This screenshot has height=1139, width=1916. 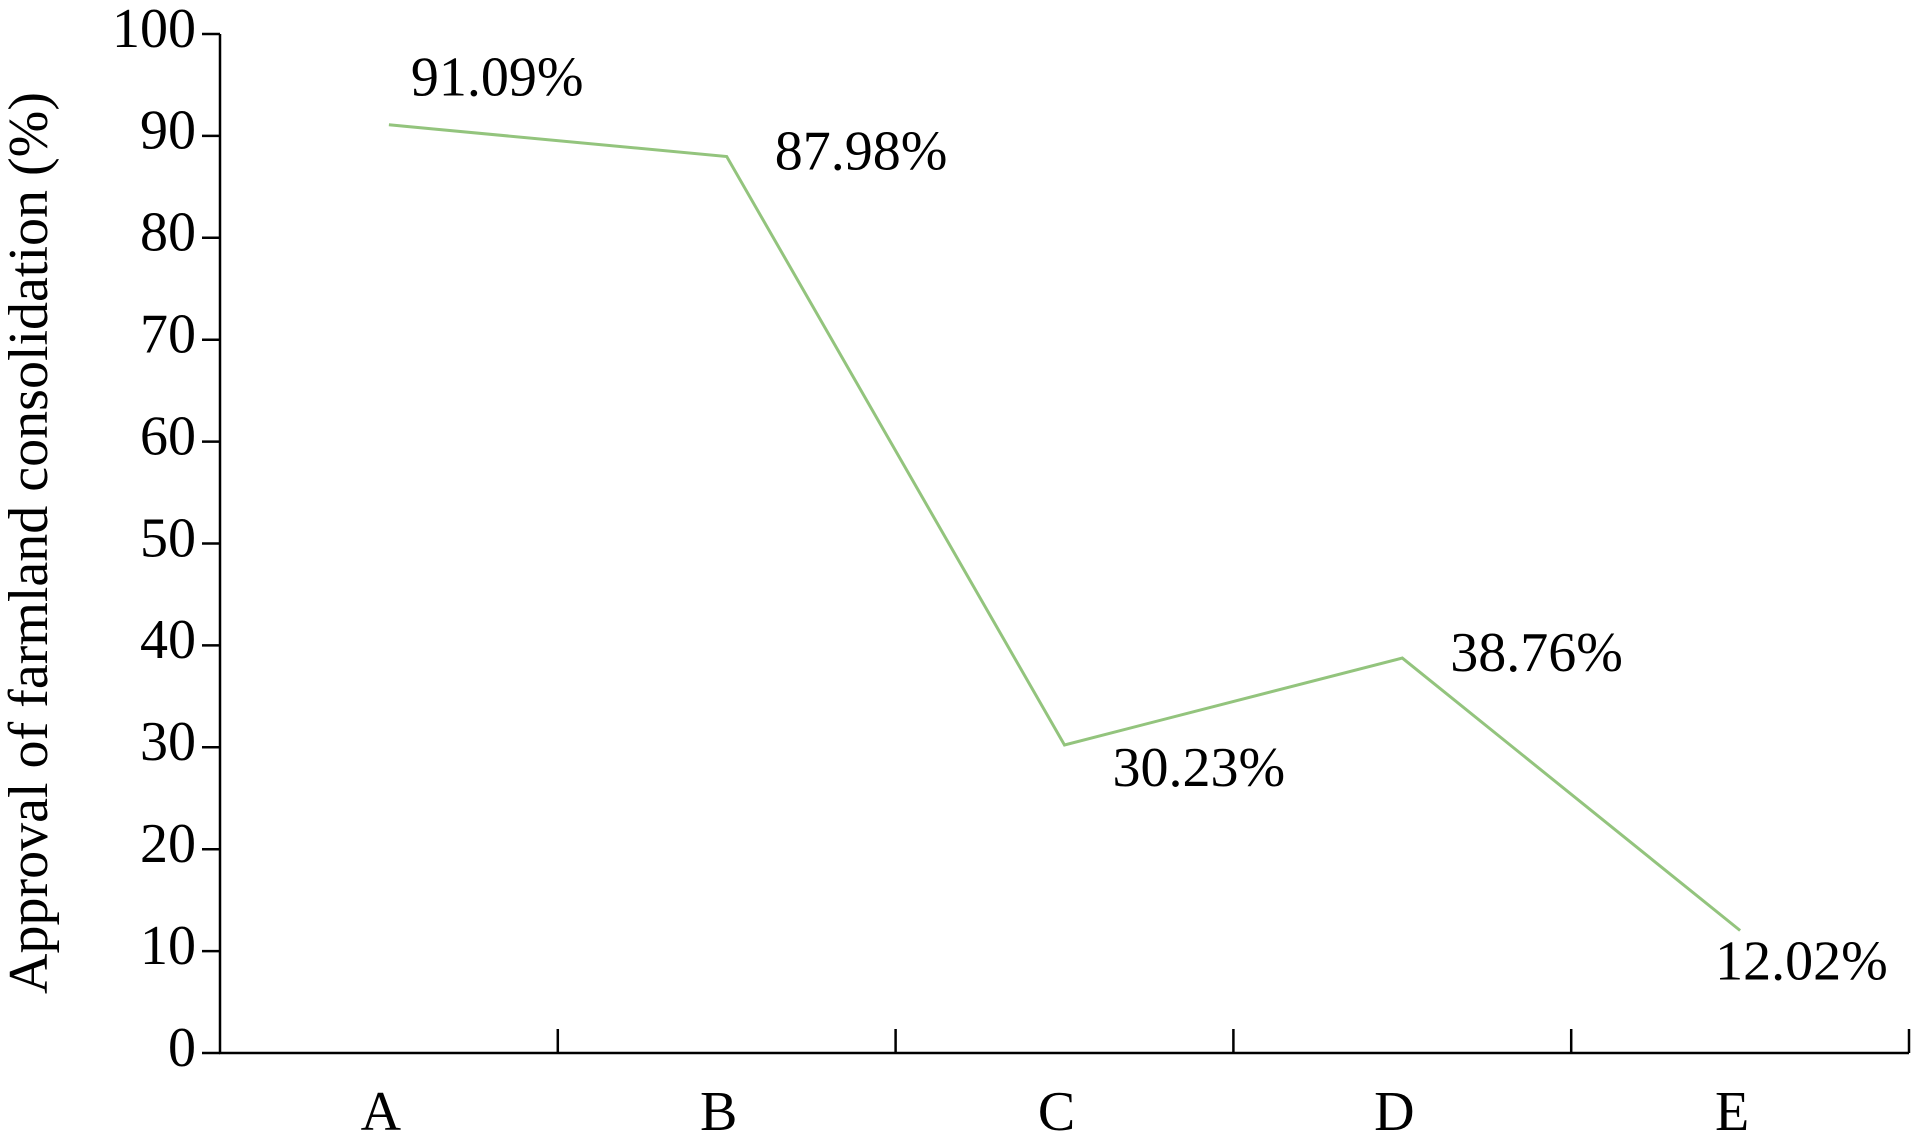 What do you see at coordinates (861, 151) in the screenshot?
I see `data-label: 87.98%` at bounding box center [861, 151].